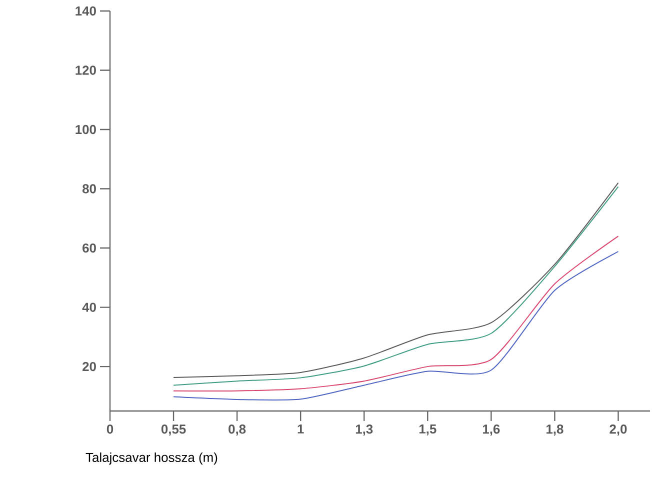  What do you see at coordinates (491, 430) in the screenshot?
I see `x-tick-label: 1,6` at bounding box center [491, 430].